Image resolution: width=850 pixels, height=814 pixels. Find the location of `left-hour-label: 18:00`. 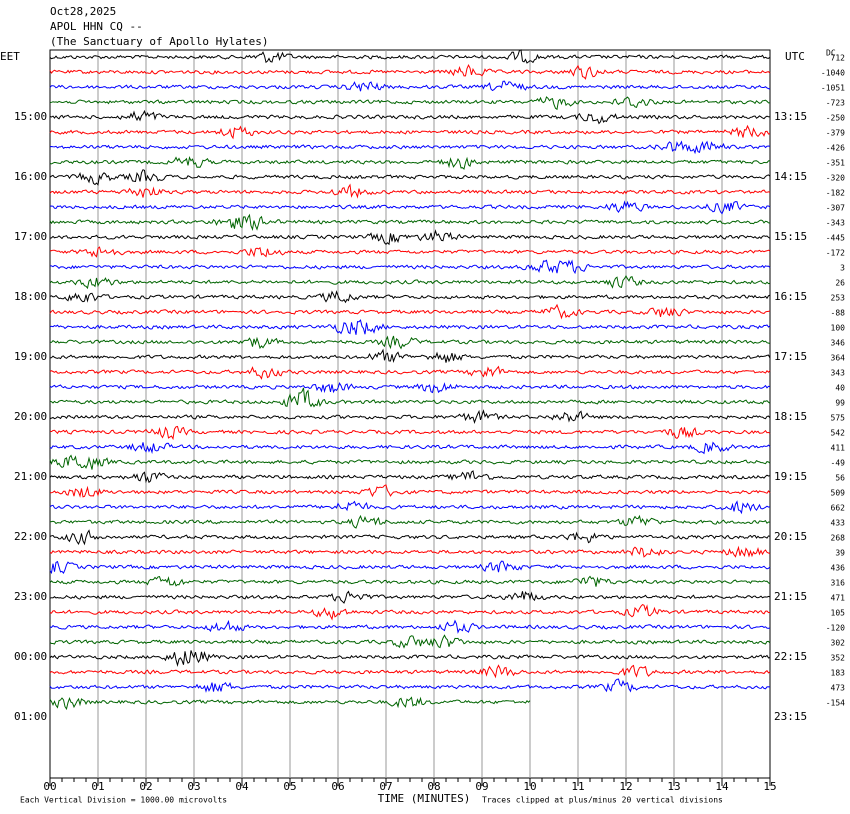

left-hour-label: 18:00 is located at coordinates (30, 296).